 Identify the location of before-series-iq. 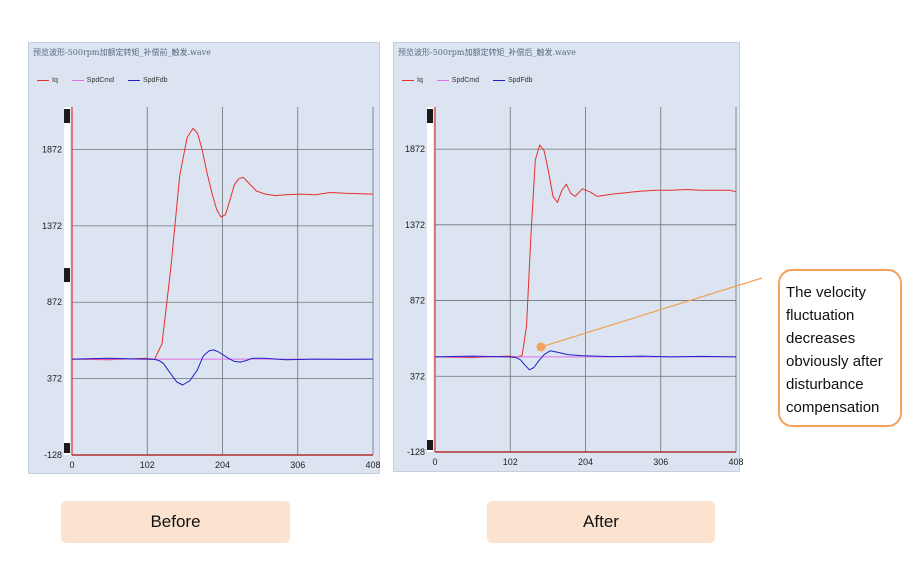
(222, 244).